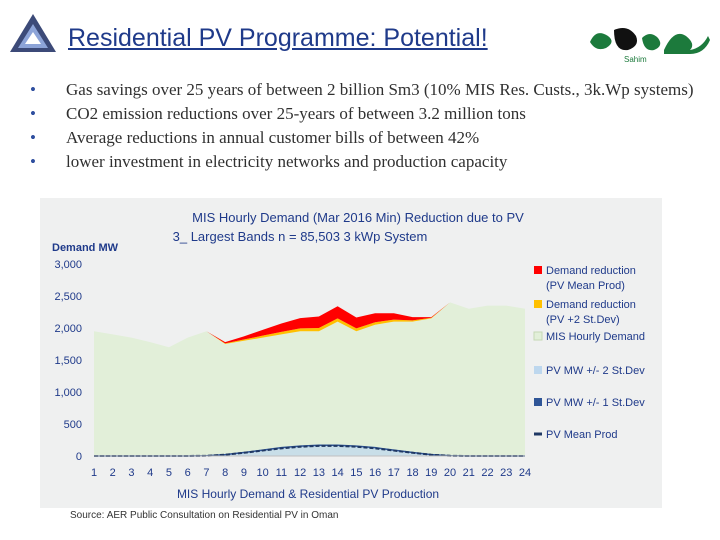 This screenshot has width=720, height=540. I want to click on x-tick-label: 22, so click(487, 473).